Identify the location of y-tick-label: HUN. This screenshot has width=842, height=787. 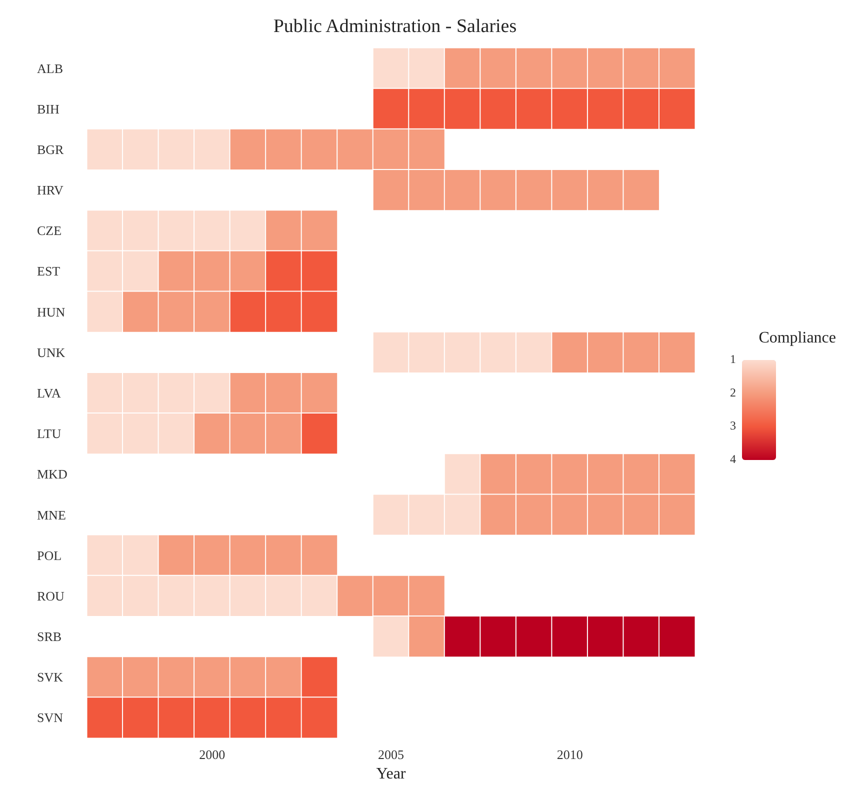
(51, 312).